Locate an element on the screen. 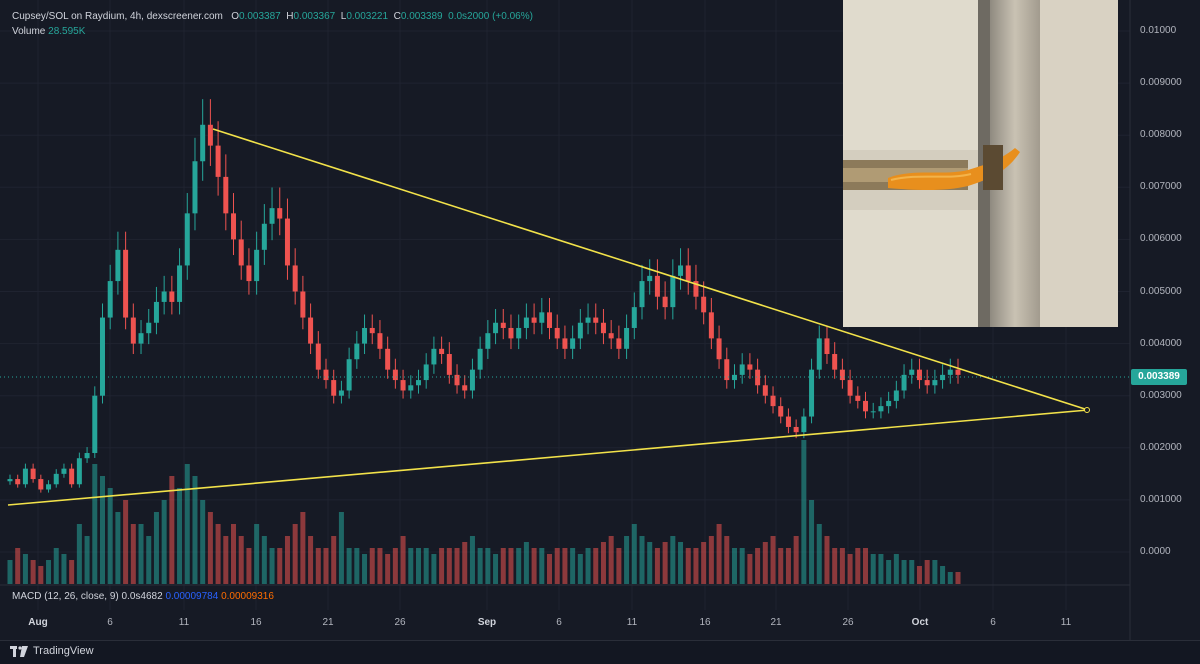  x-tick-label: 6 is located at coordinates (993, 622).